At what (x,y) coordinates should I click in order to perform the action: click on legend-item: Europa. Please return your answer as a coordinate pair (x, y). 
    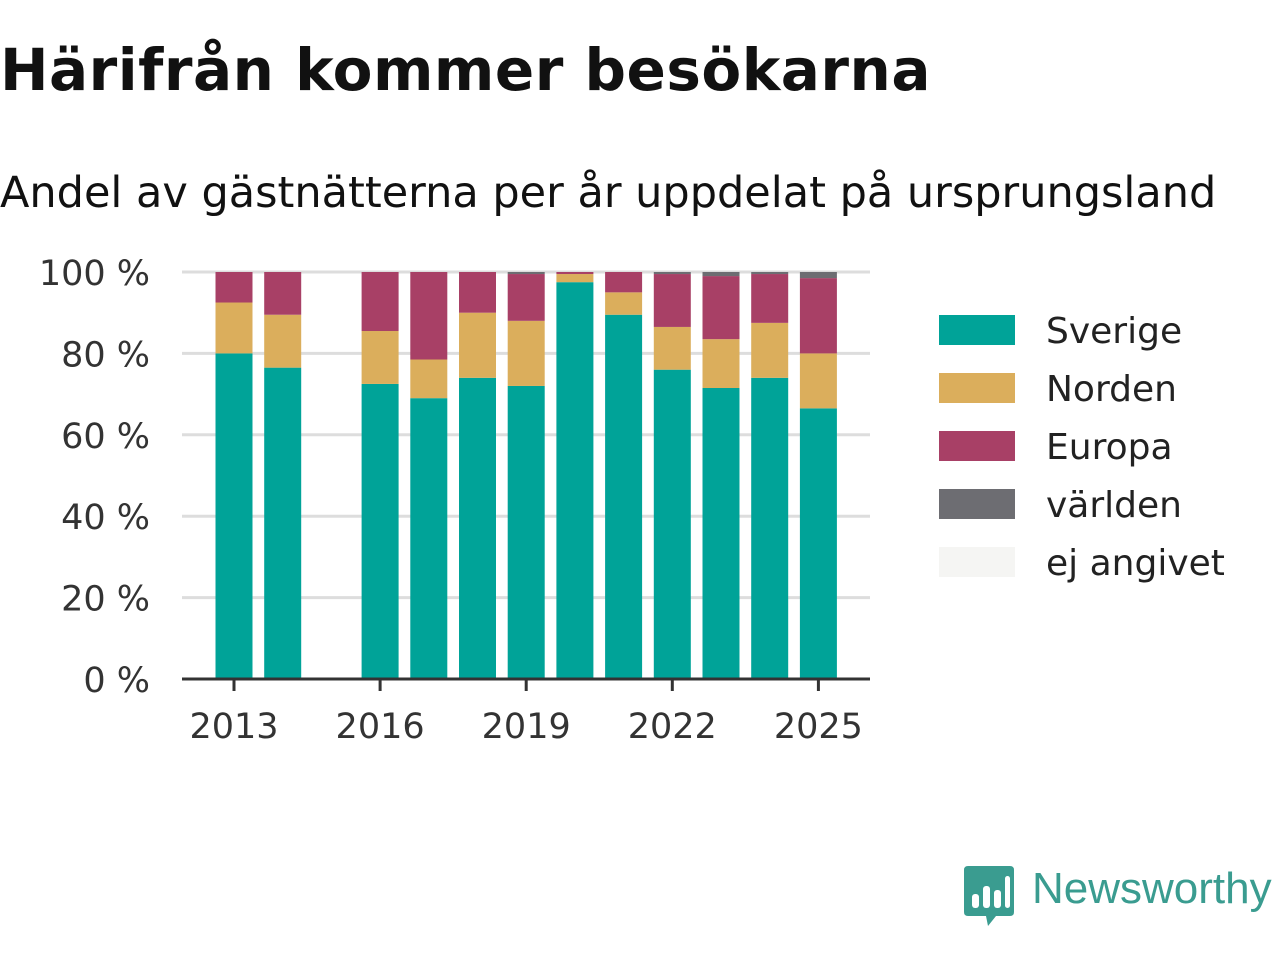
    Looking at the image, I should click on (1056, 447).